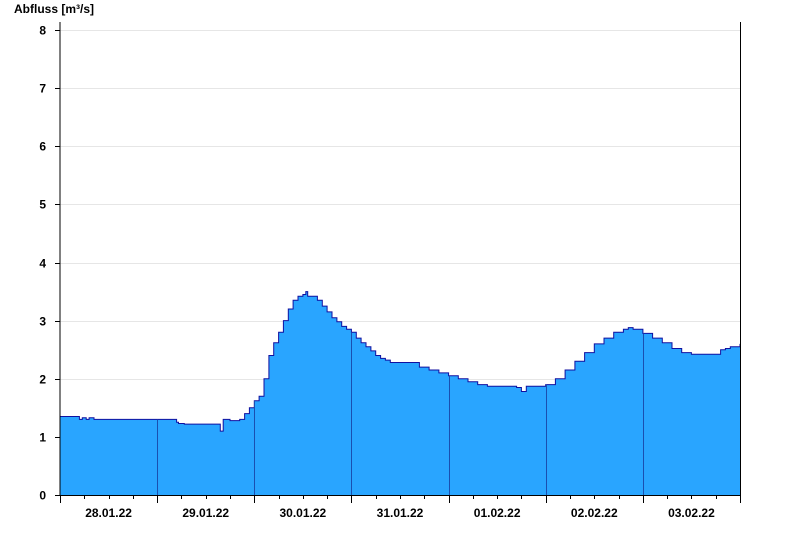 The image size is (800, 550). Describe the element at coordinates (42, 147) in the screenshot. I see `y-tick-label: 6` at that location.